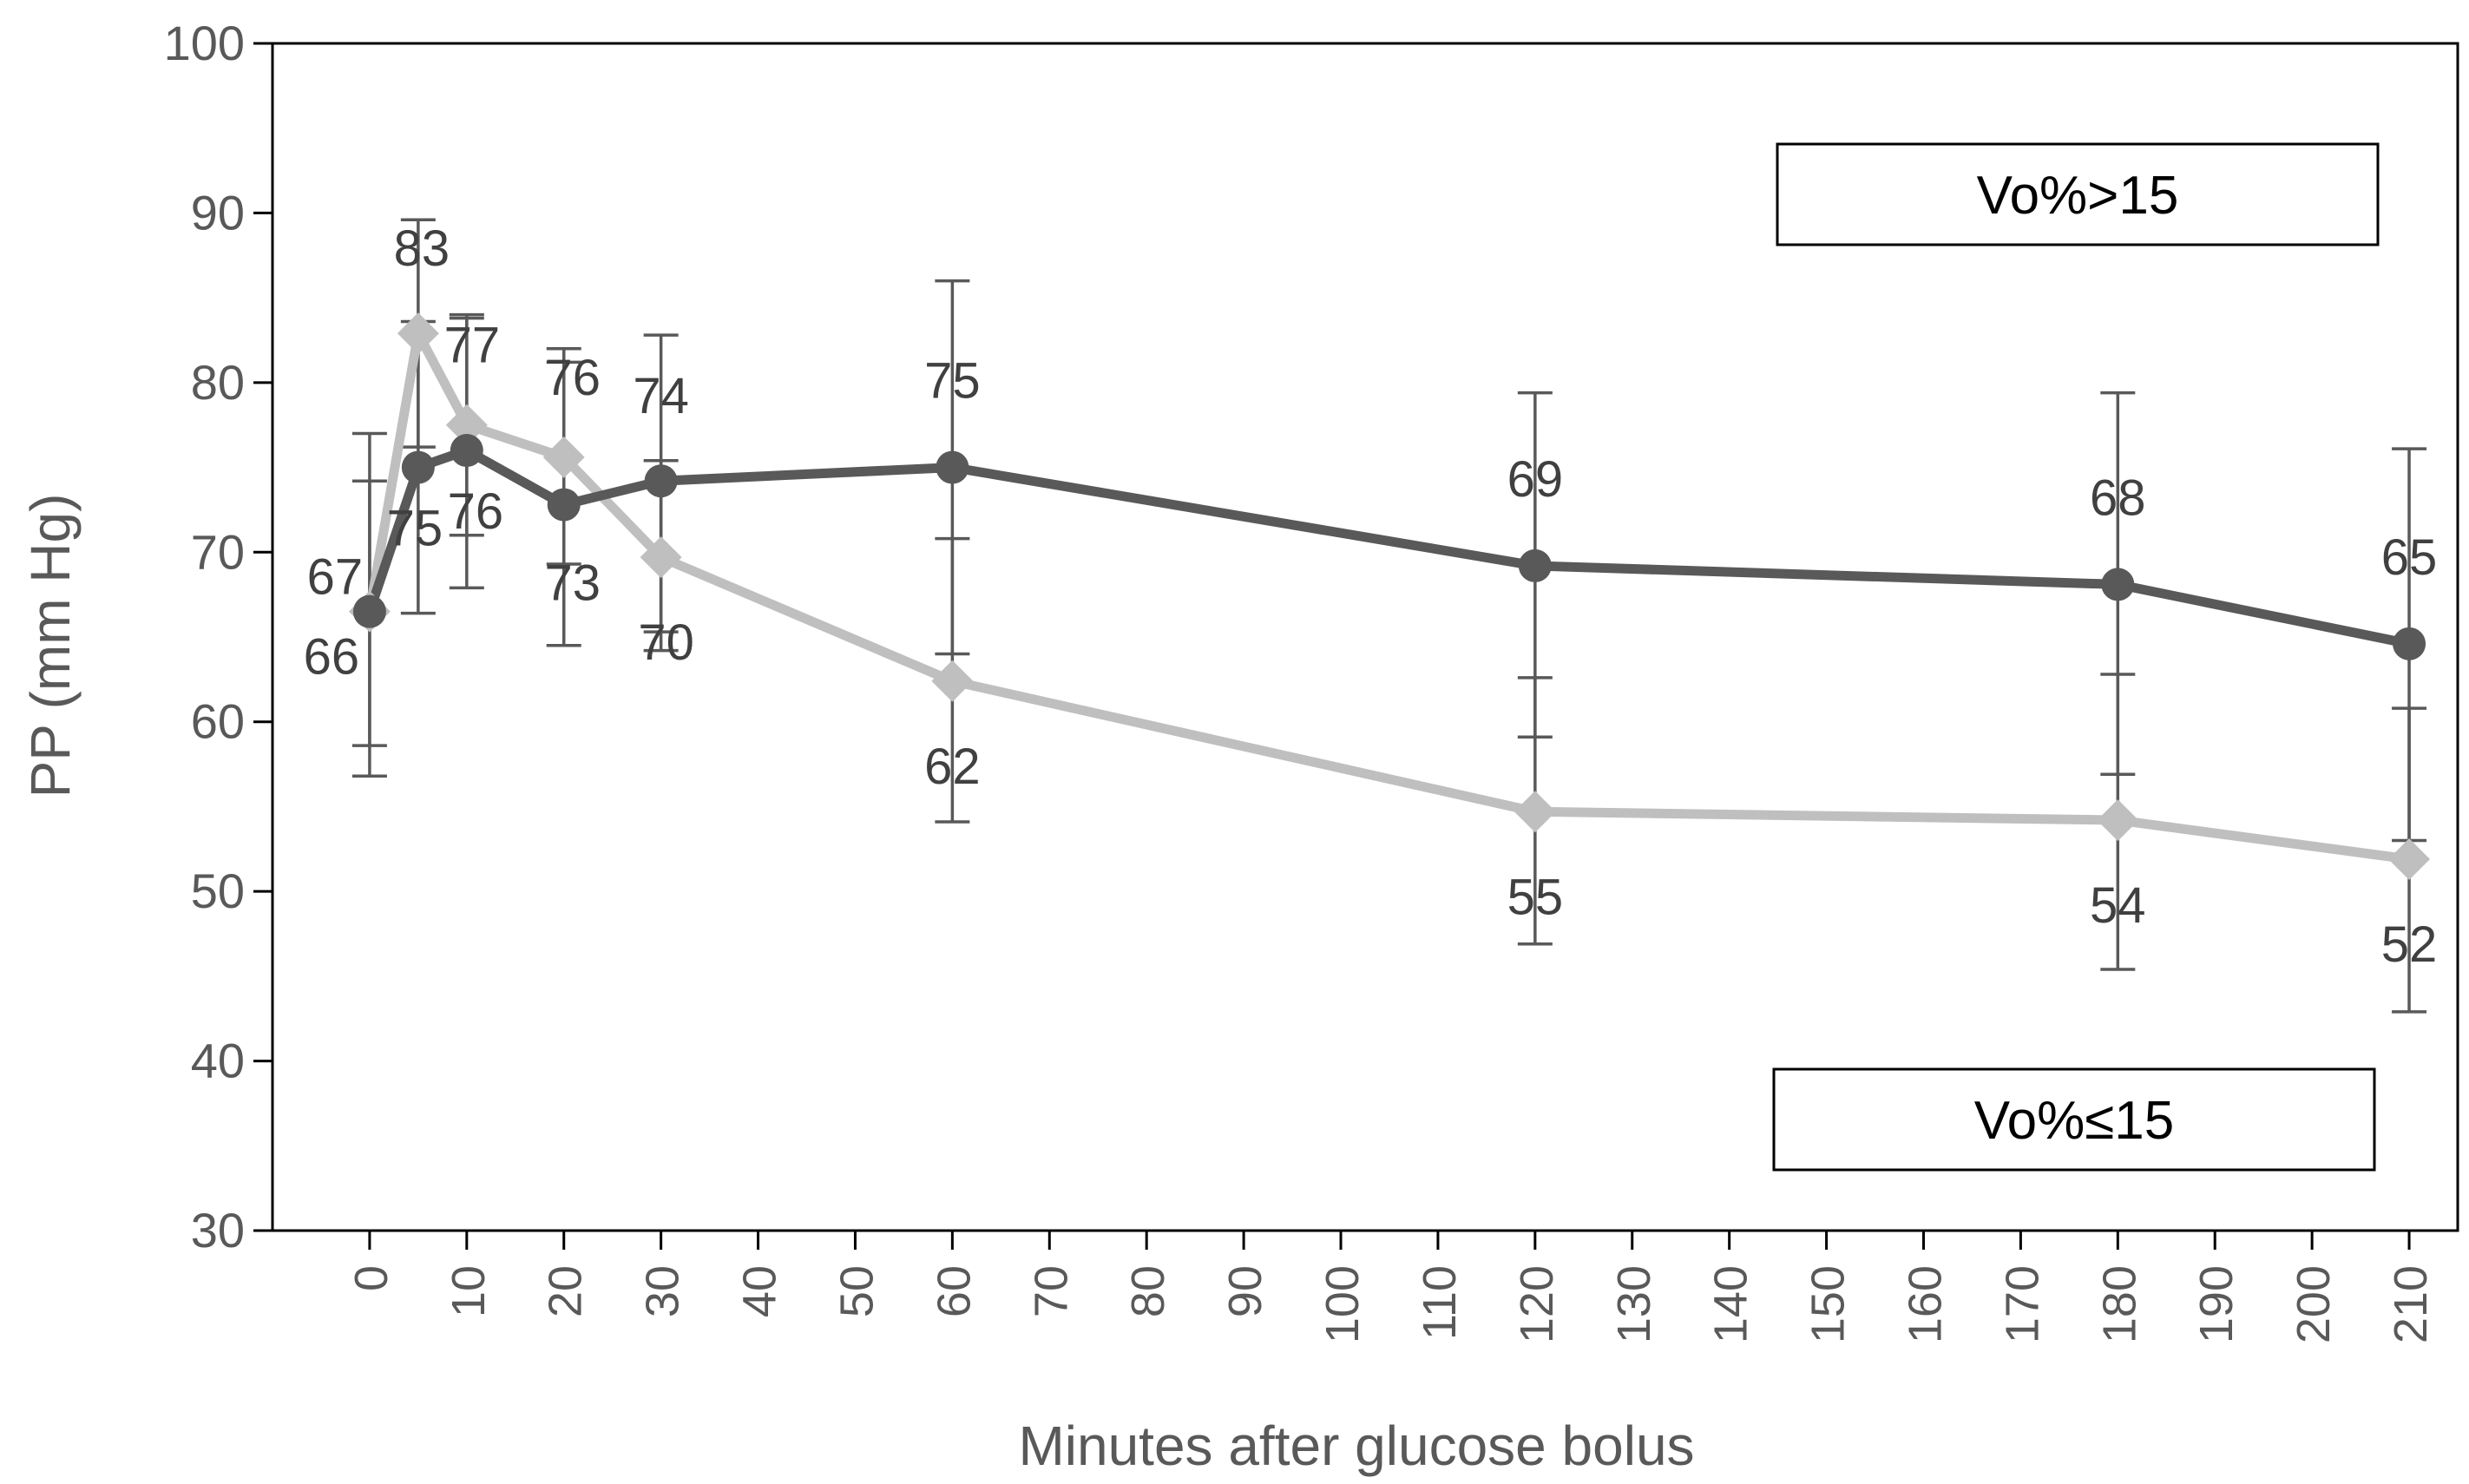 The image size is (2469, 1484). Describe the element at coordinates (218, 1061) in the screenshot. I see `y-tick-label: 40` at that location.